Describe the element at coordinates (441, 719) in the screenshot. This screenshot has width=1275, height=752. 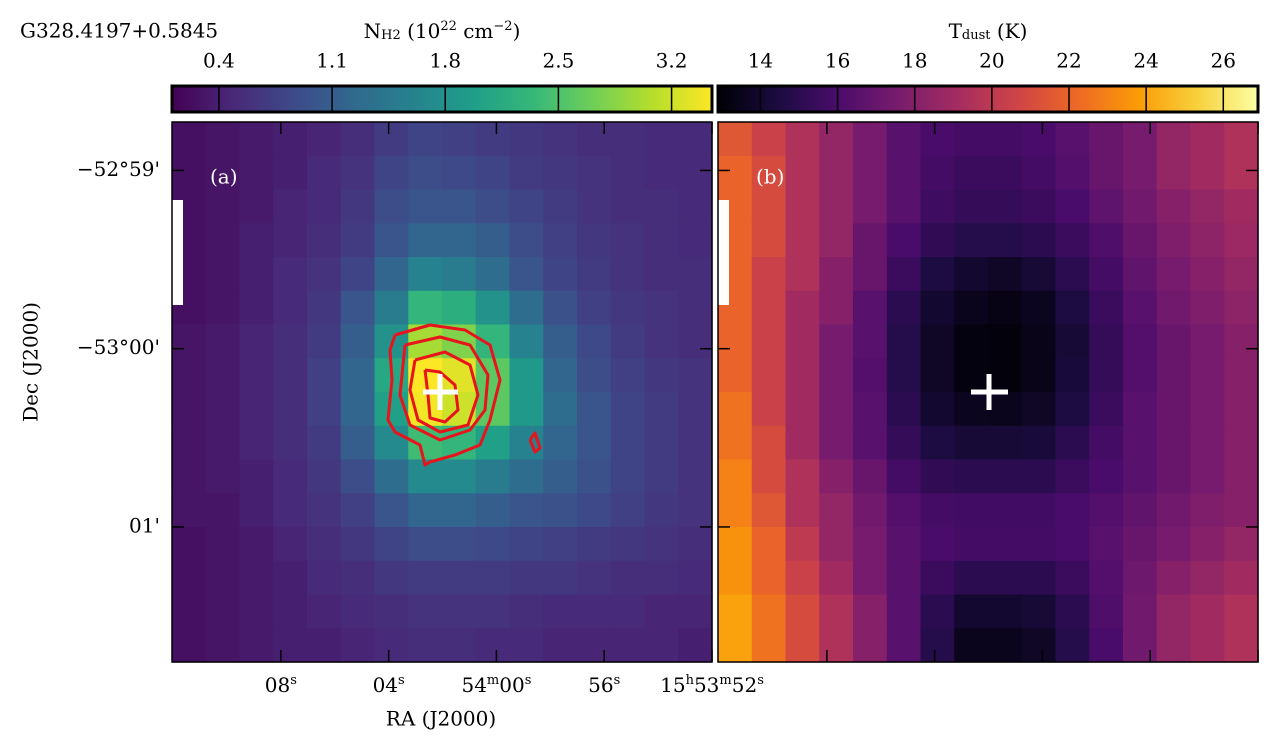
I see `x-axis-label: RA (J2000)` at that location.